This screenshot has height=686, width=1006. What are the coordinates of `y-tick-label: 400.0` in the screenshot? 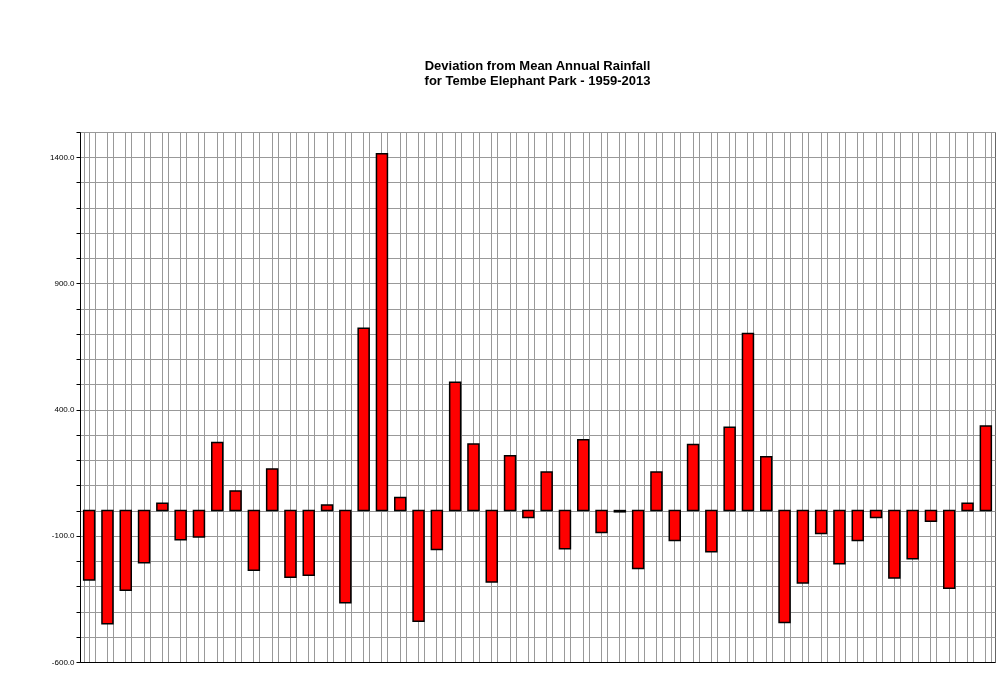 It's located at (65, 410).